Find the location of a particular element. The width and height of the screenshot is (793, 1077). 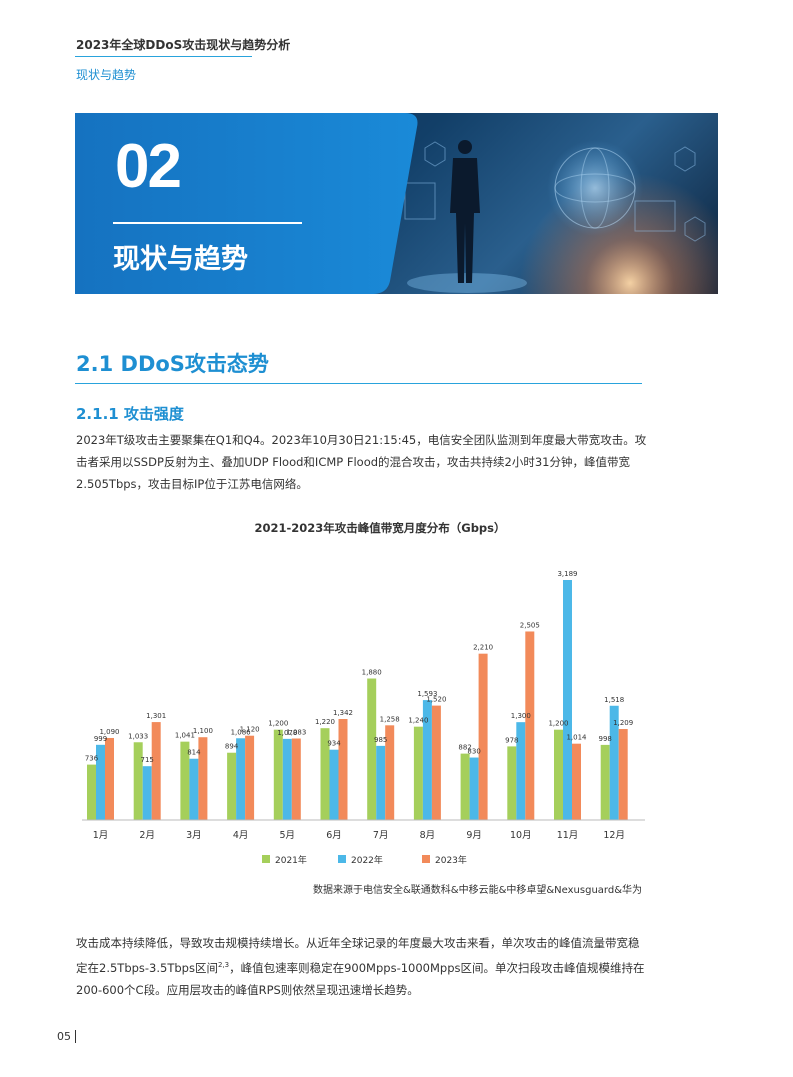

section-heading: 2.1 DDoS攻击态势 is located at coordinates (172, 364).